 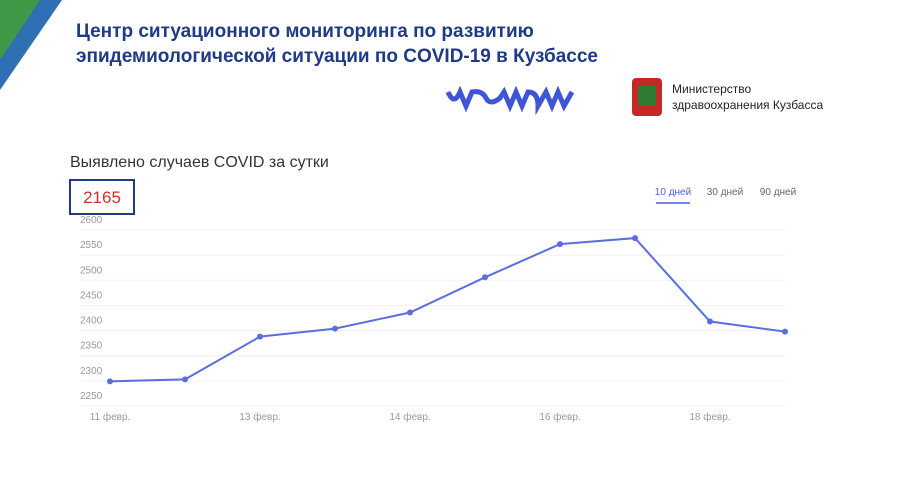 I want to click on tab: 30 дней, so click(x=725, y=192).